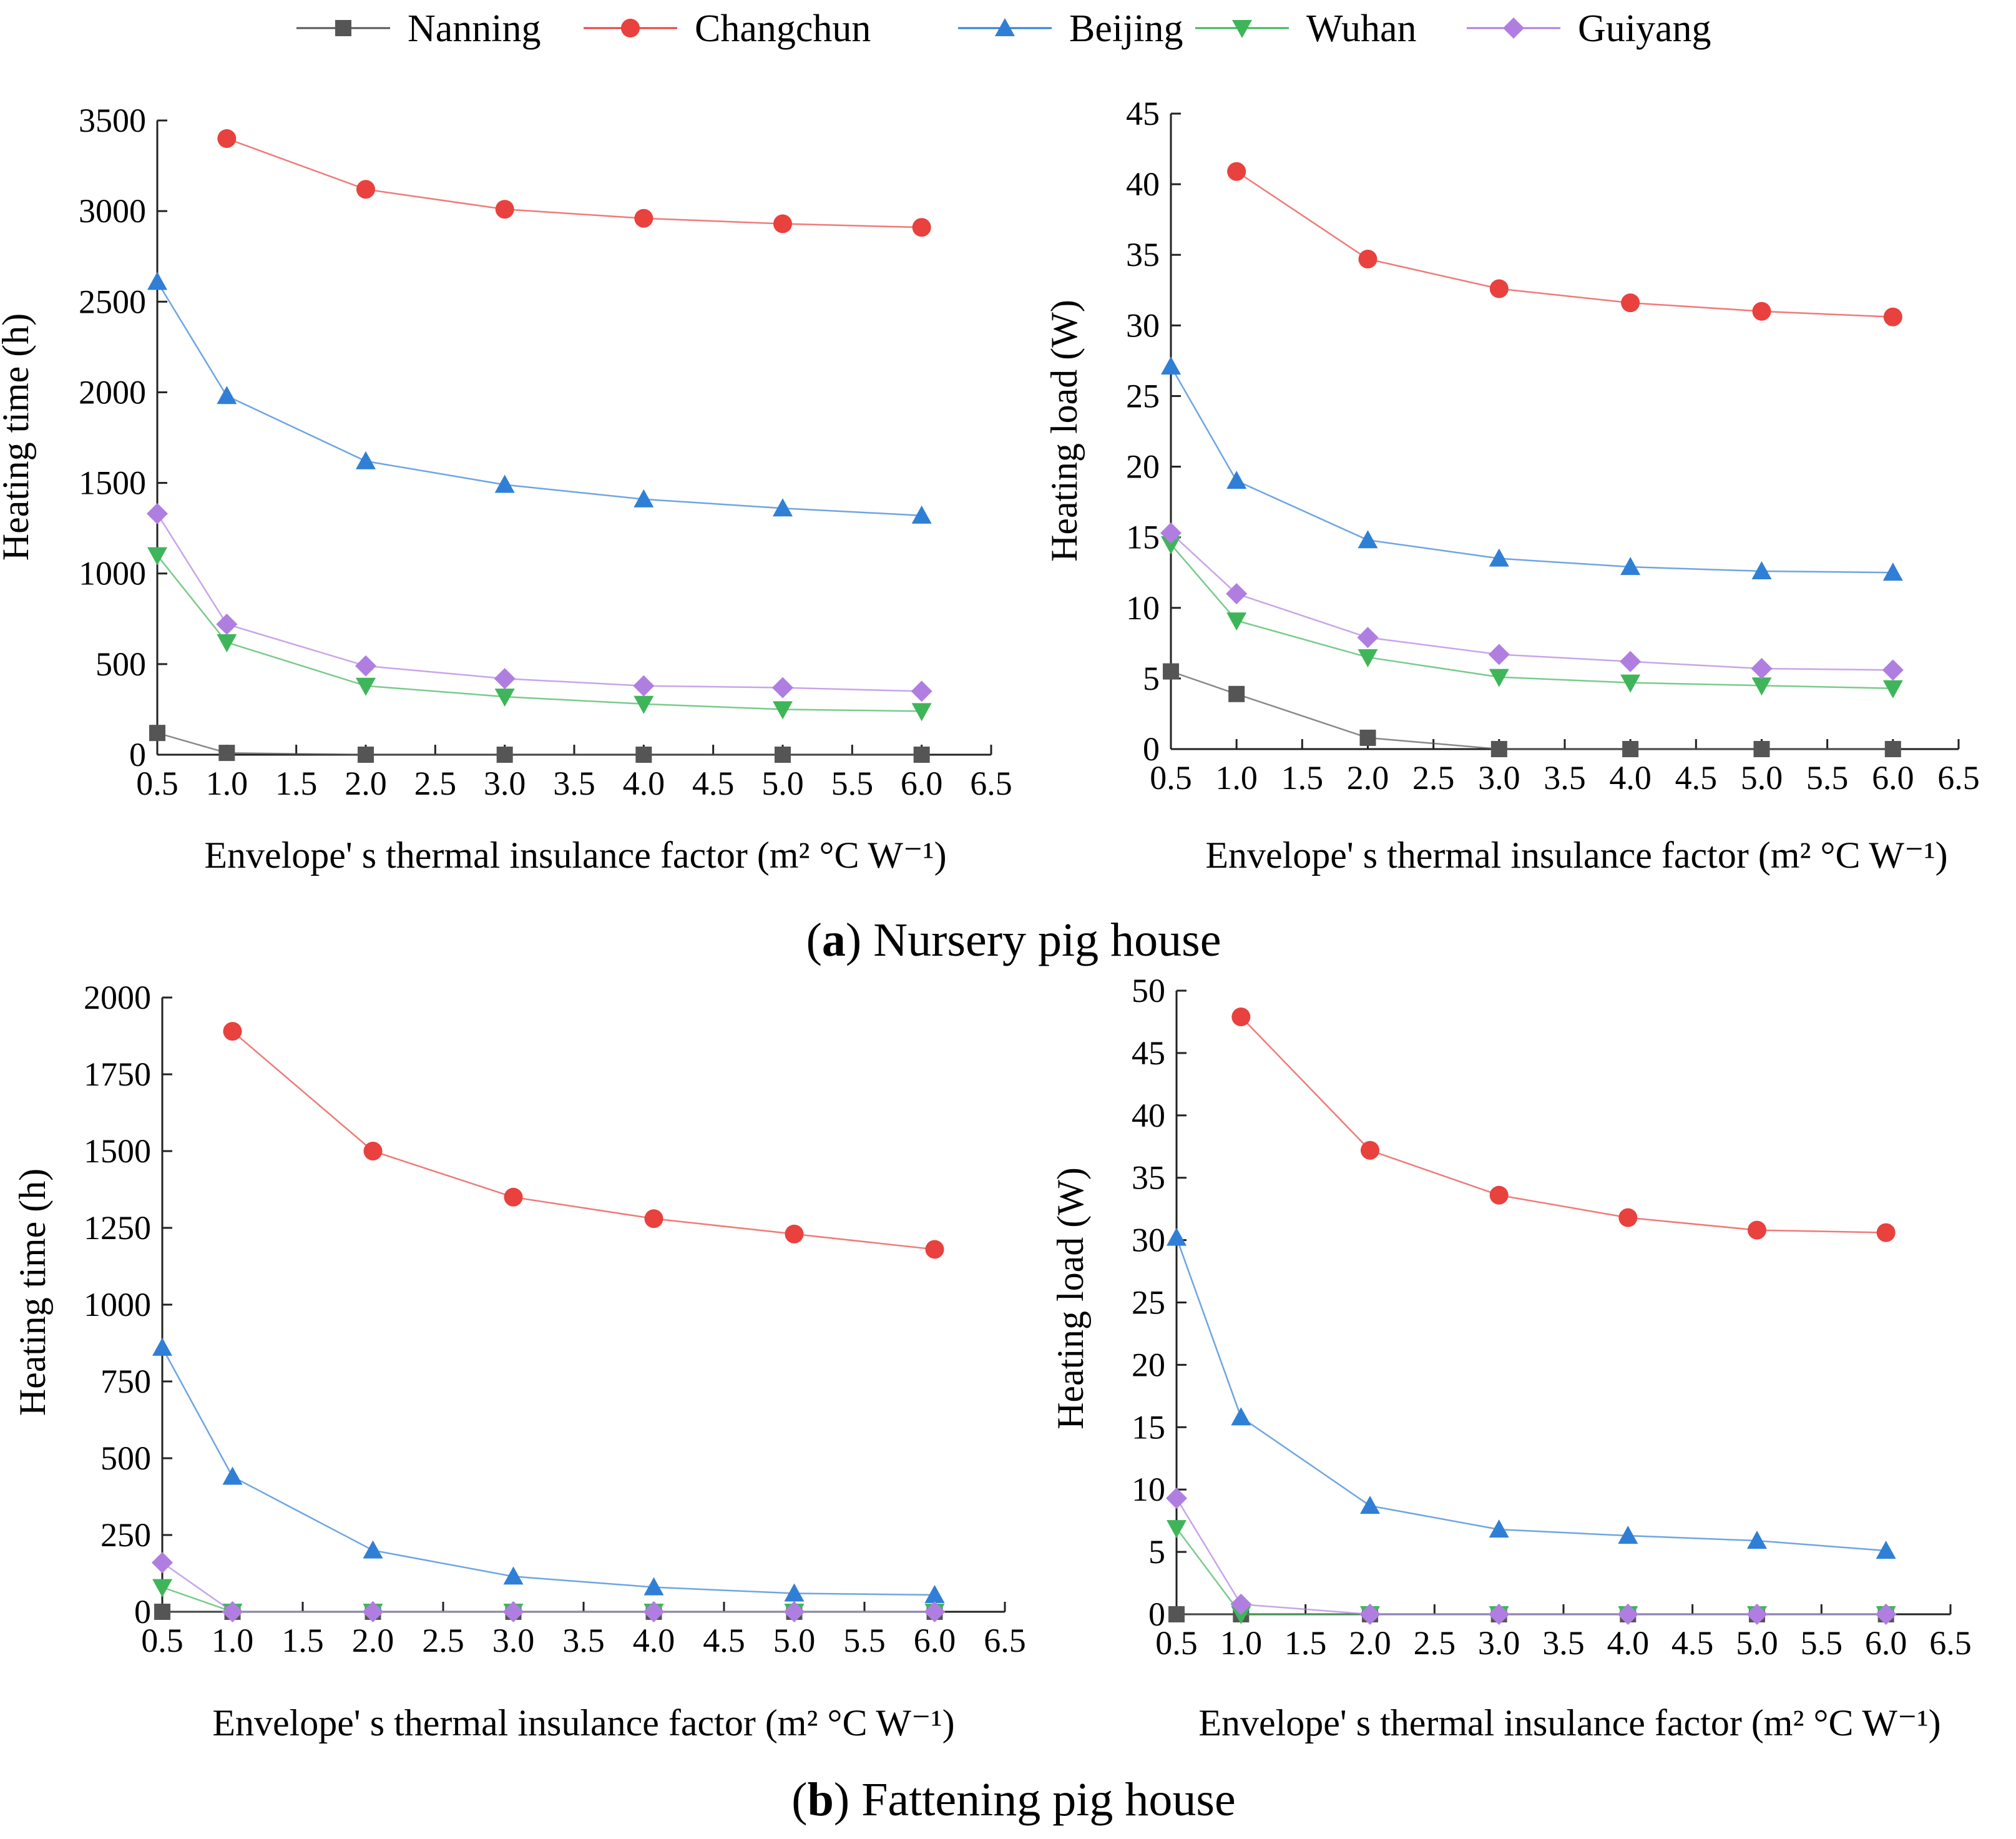 Image resolution: width=2016 pixels, height=1839 pixels. Describe the element at coordinates (1148, 1178) in the screenshot. I see `y-tick-label: 35` at that location.